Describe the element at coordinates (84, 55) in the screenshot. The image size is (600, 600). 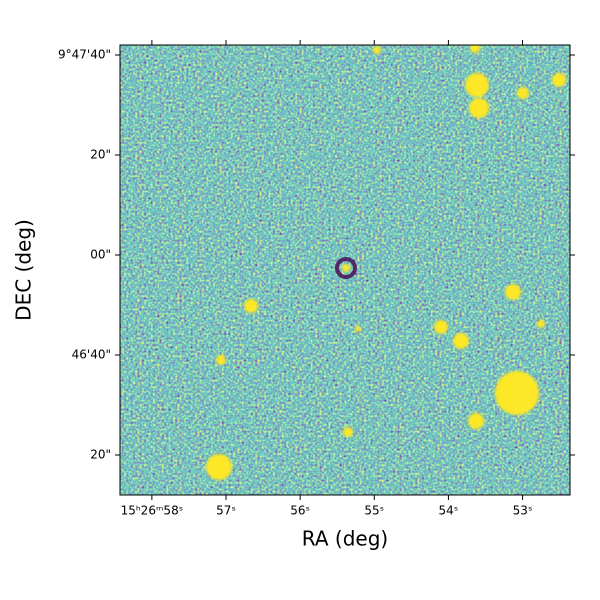
I see `y-tick-label: 9°47'40"` at that location.